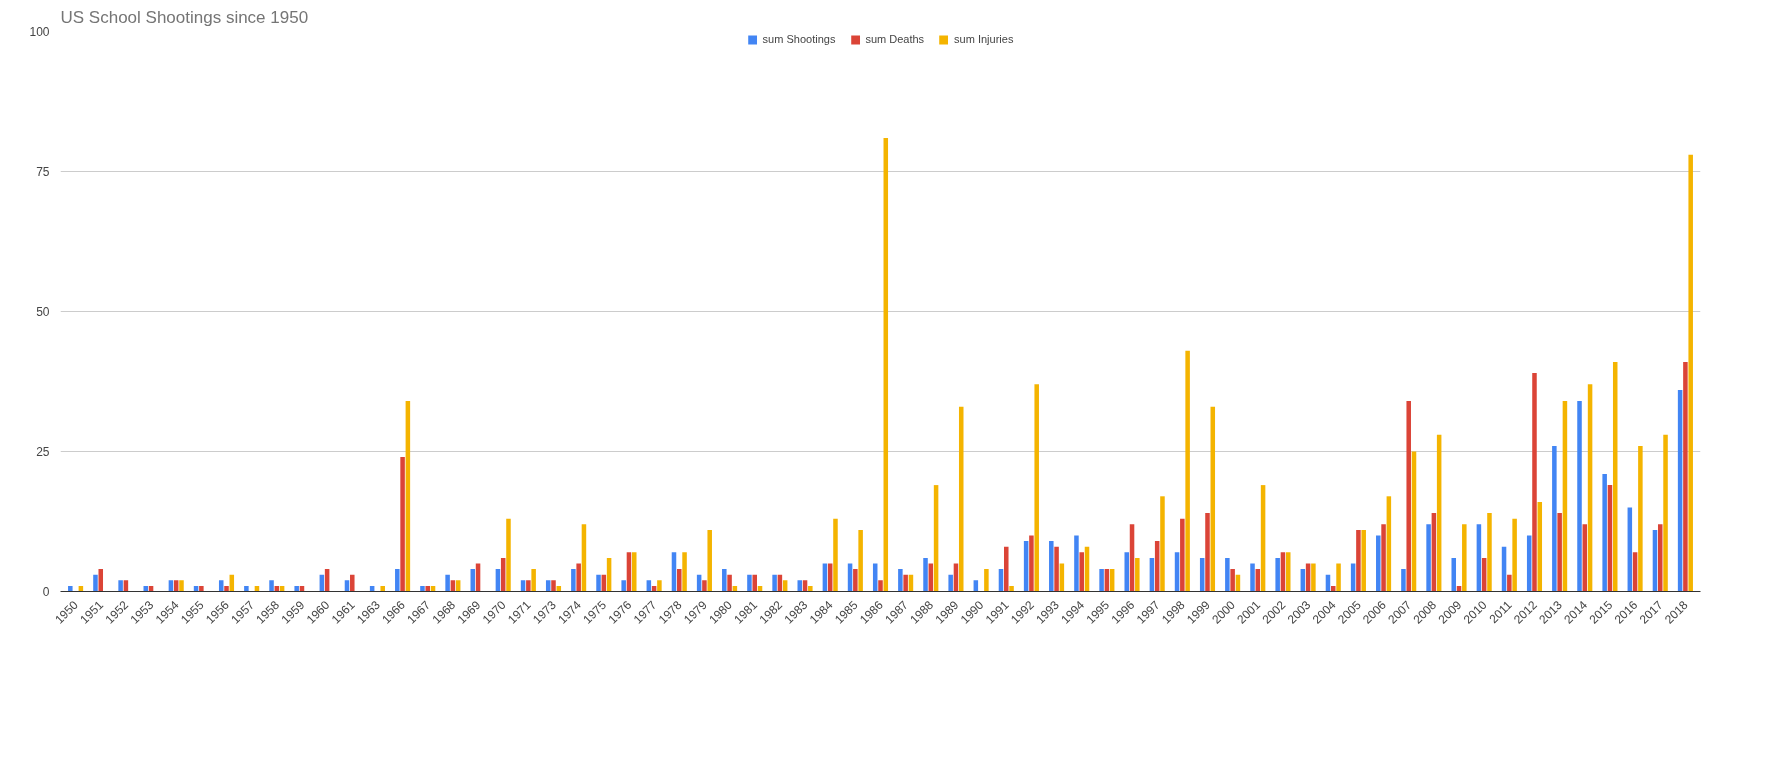 This screenshot has height=779, width=1769. Describe the element at coordinates (39, 32) in the screenshot. I see `y-tick-label: 100` at that location.